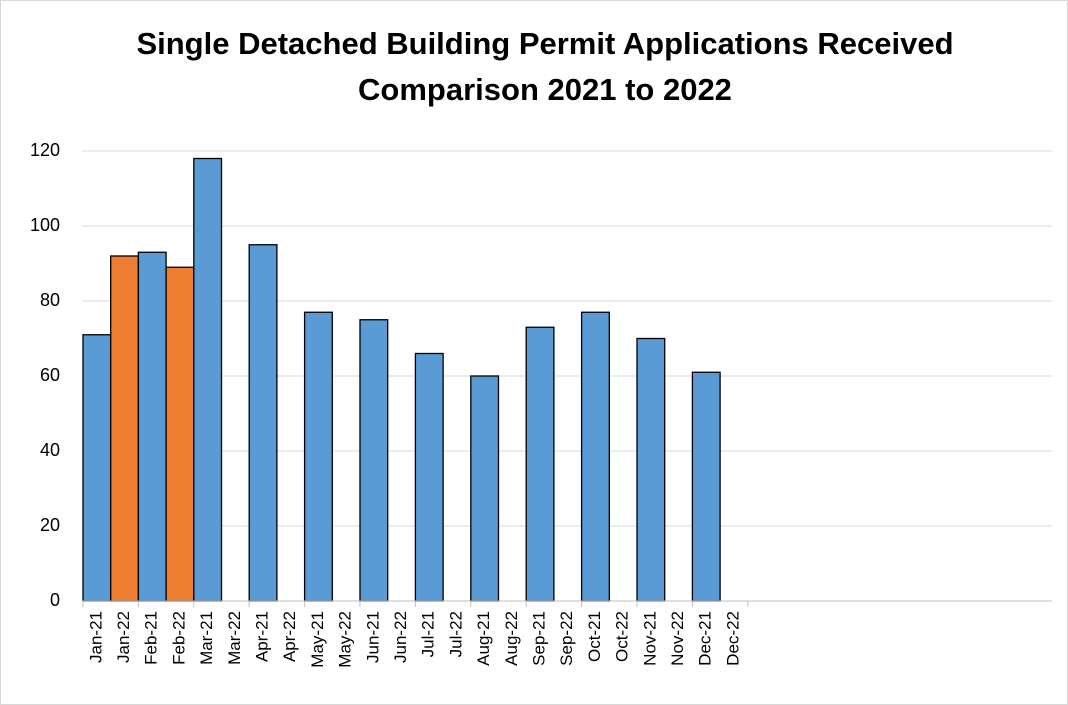  Describe the element at coordinates (45, 150) in the screenshot. I see `y-tick-label: 120` at that location.